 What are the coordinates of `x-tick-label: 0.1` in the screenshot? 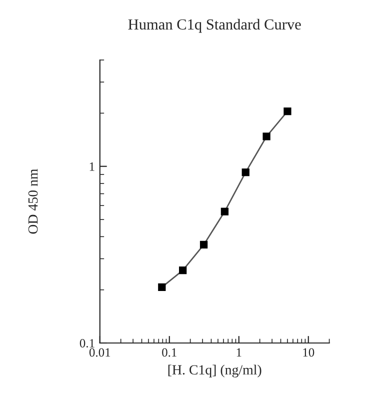 It's located at (169, 352).